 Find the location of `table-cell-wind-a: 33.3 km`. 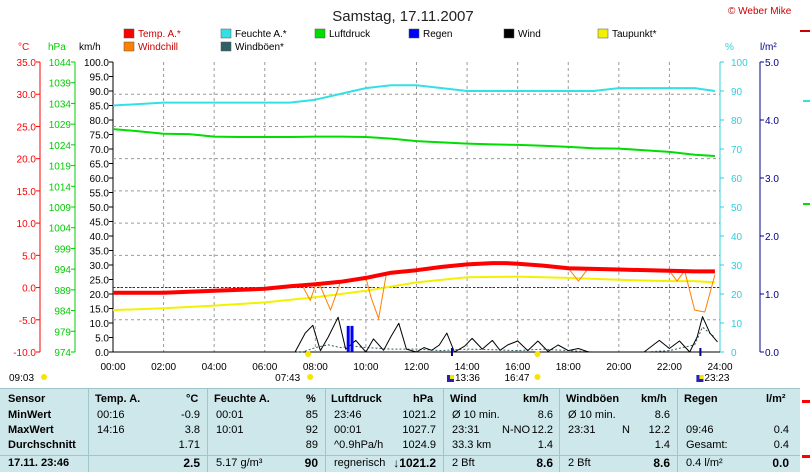

table-cell-wind-a: 33.3 km is located at coordinates (472, 445).